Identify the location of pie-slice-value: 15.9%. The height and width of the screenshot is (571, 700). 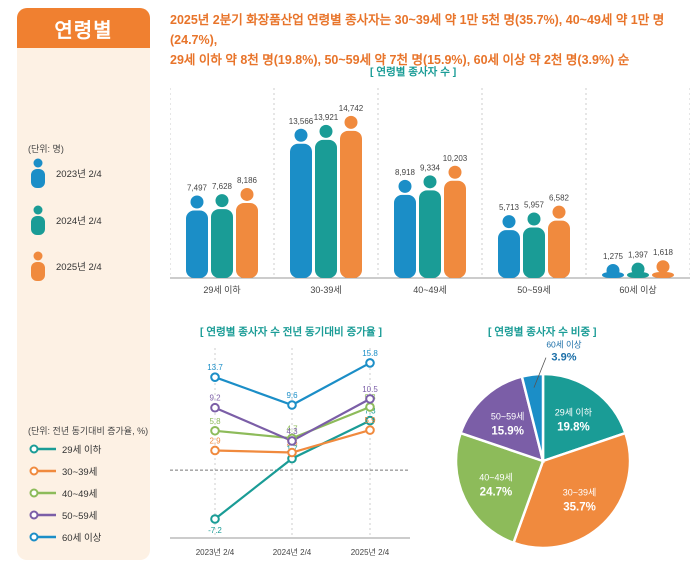
(507, 432).